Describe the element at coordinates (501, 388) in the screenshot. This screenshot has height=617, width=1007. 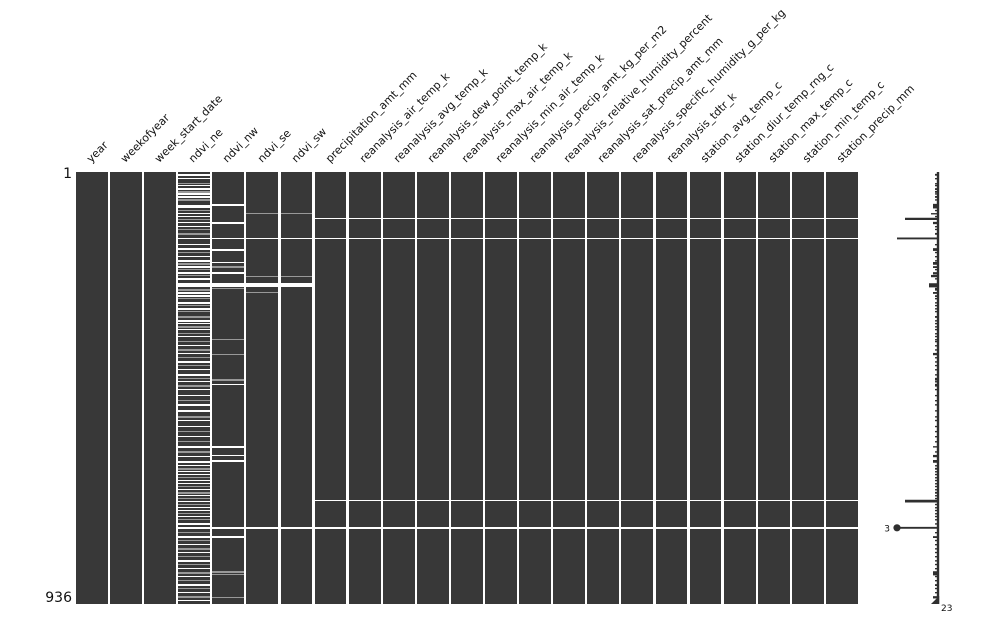
I see `matrix-column-bar-reanalysis_min_air_temp_k` at that location.